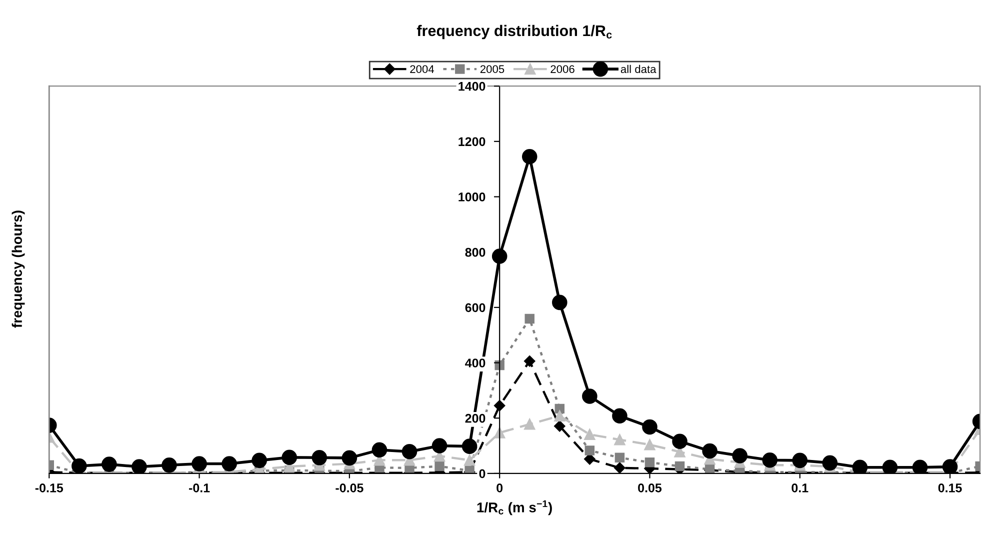  Describe the element at coordinates (475, 363) in the screenshot. I see `y-tick-label: 400` at that location.